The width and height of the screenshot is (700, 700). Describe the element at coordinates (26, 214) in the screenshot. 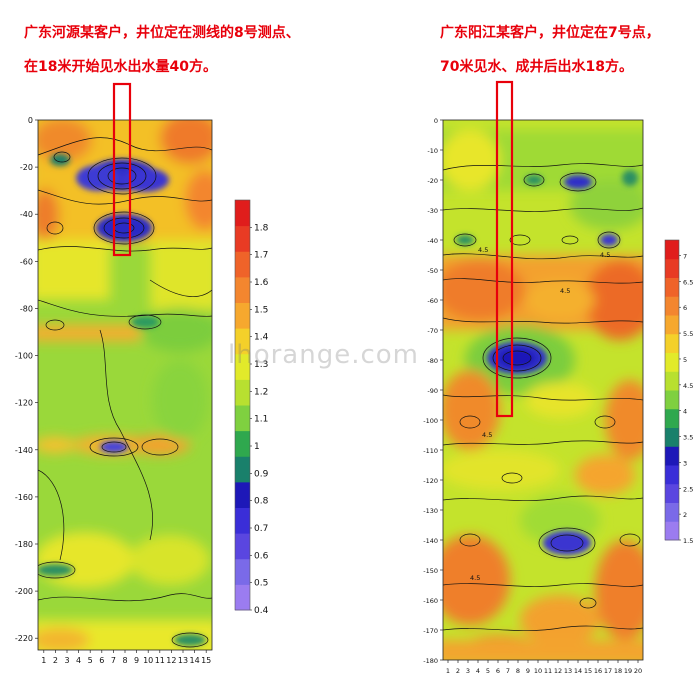

I see `y-tick-label: -40` at that location.